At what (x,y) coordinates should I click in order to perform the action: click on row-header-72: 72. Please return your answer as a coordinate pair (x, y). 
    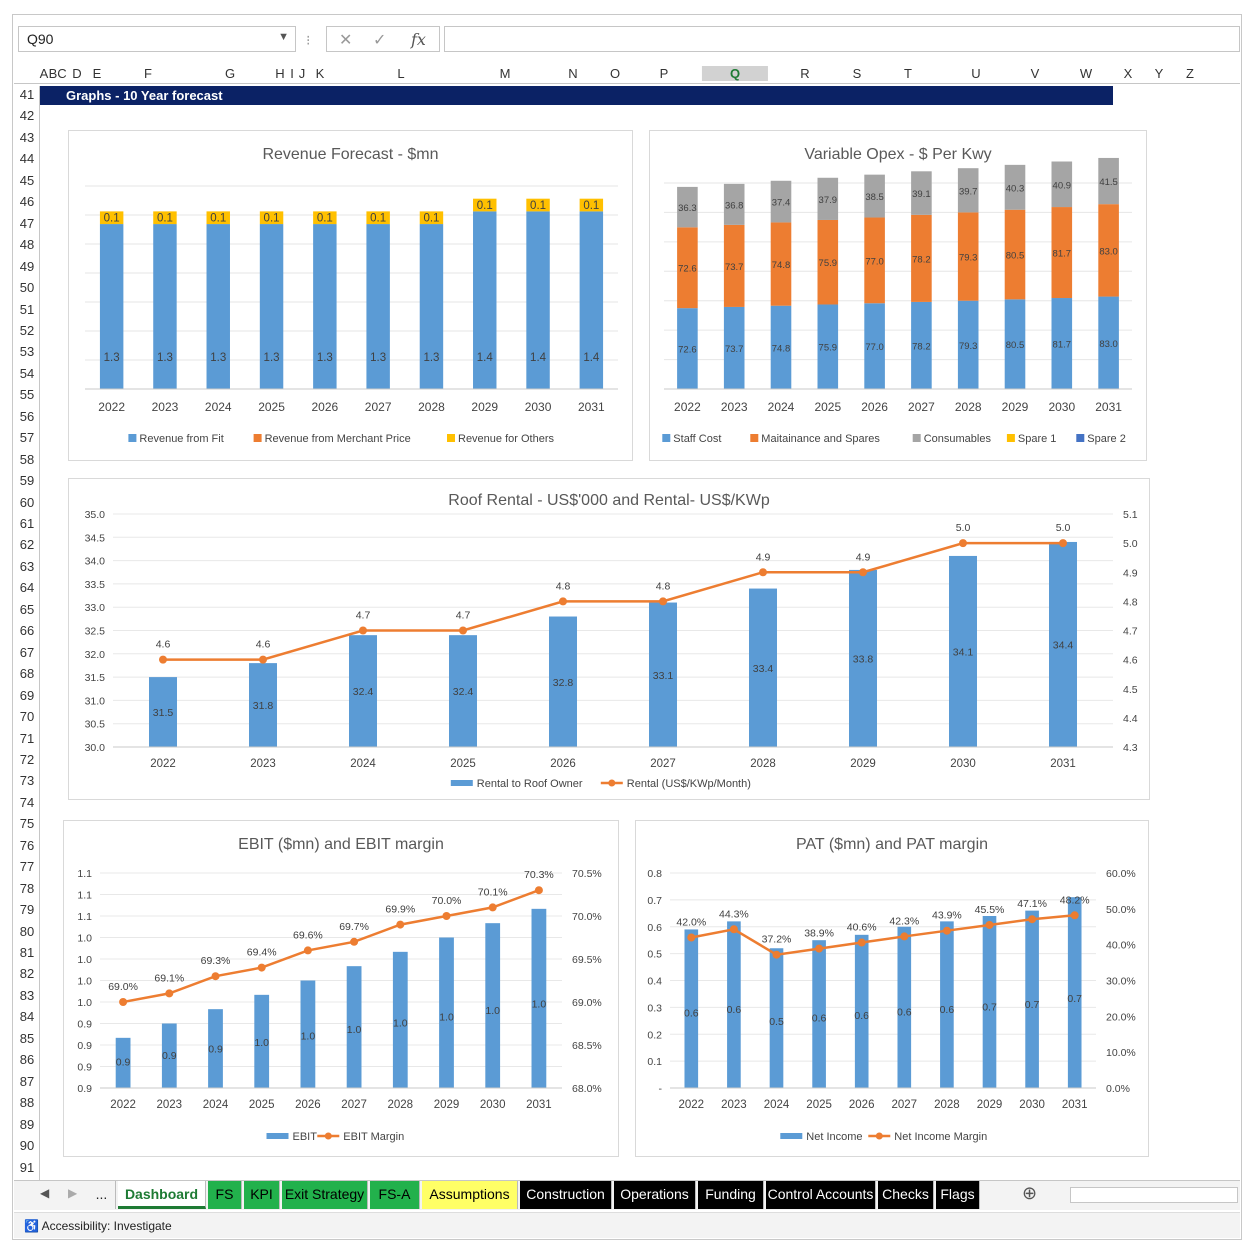
    Looking at the image, I should click on (27, 759).